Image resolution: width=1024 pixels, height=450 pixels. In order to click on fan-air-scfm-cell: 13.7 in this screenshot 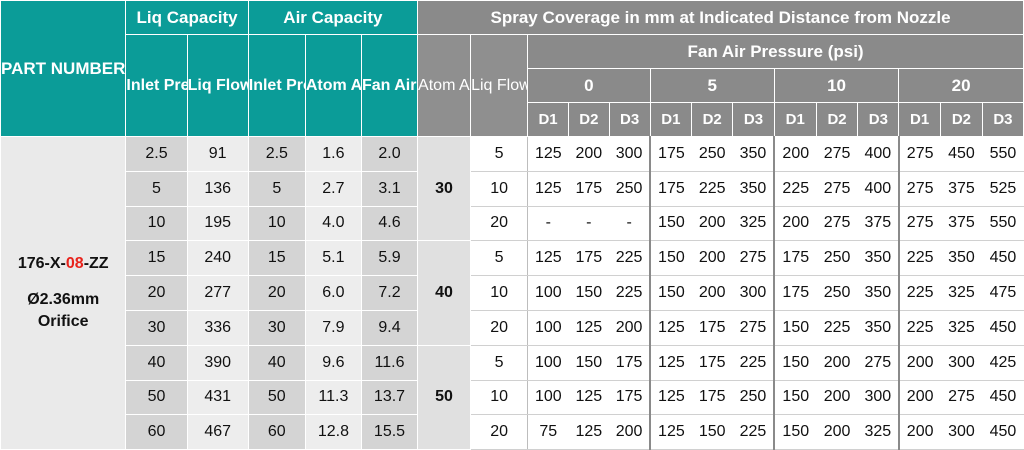, I will do `click(389, 397)`.